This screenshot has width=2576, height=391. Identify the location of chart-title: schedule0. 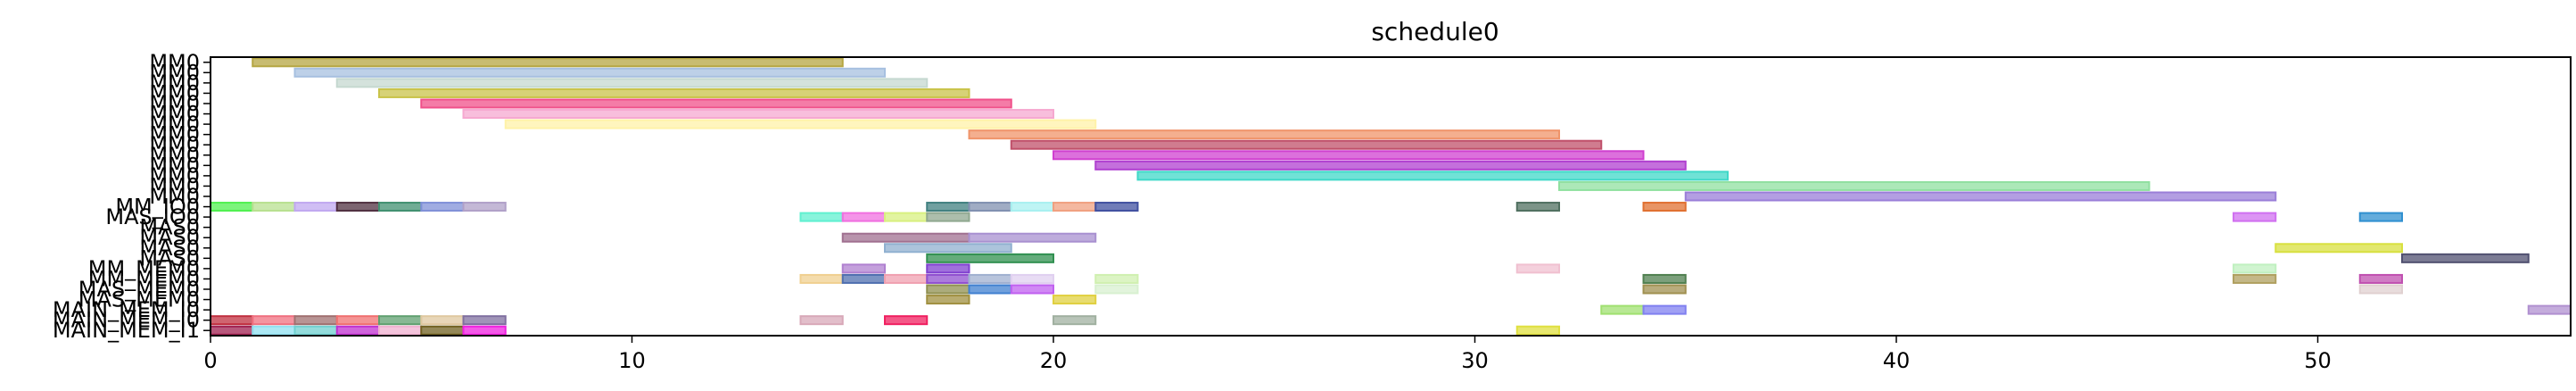
(1435, 31).